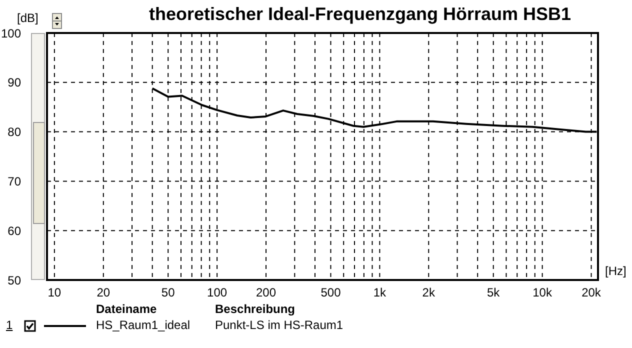 This screenshot has height=348, width=632. What do you see at coordinates (143, 325) in the screenshot?
I see `legend-label: HS_Raum1_ideal` at bounding box center [143, 325].